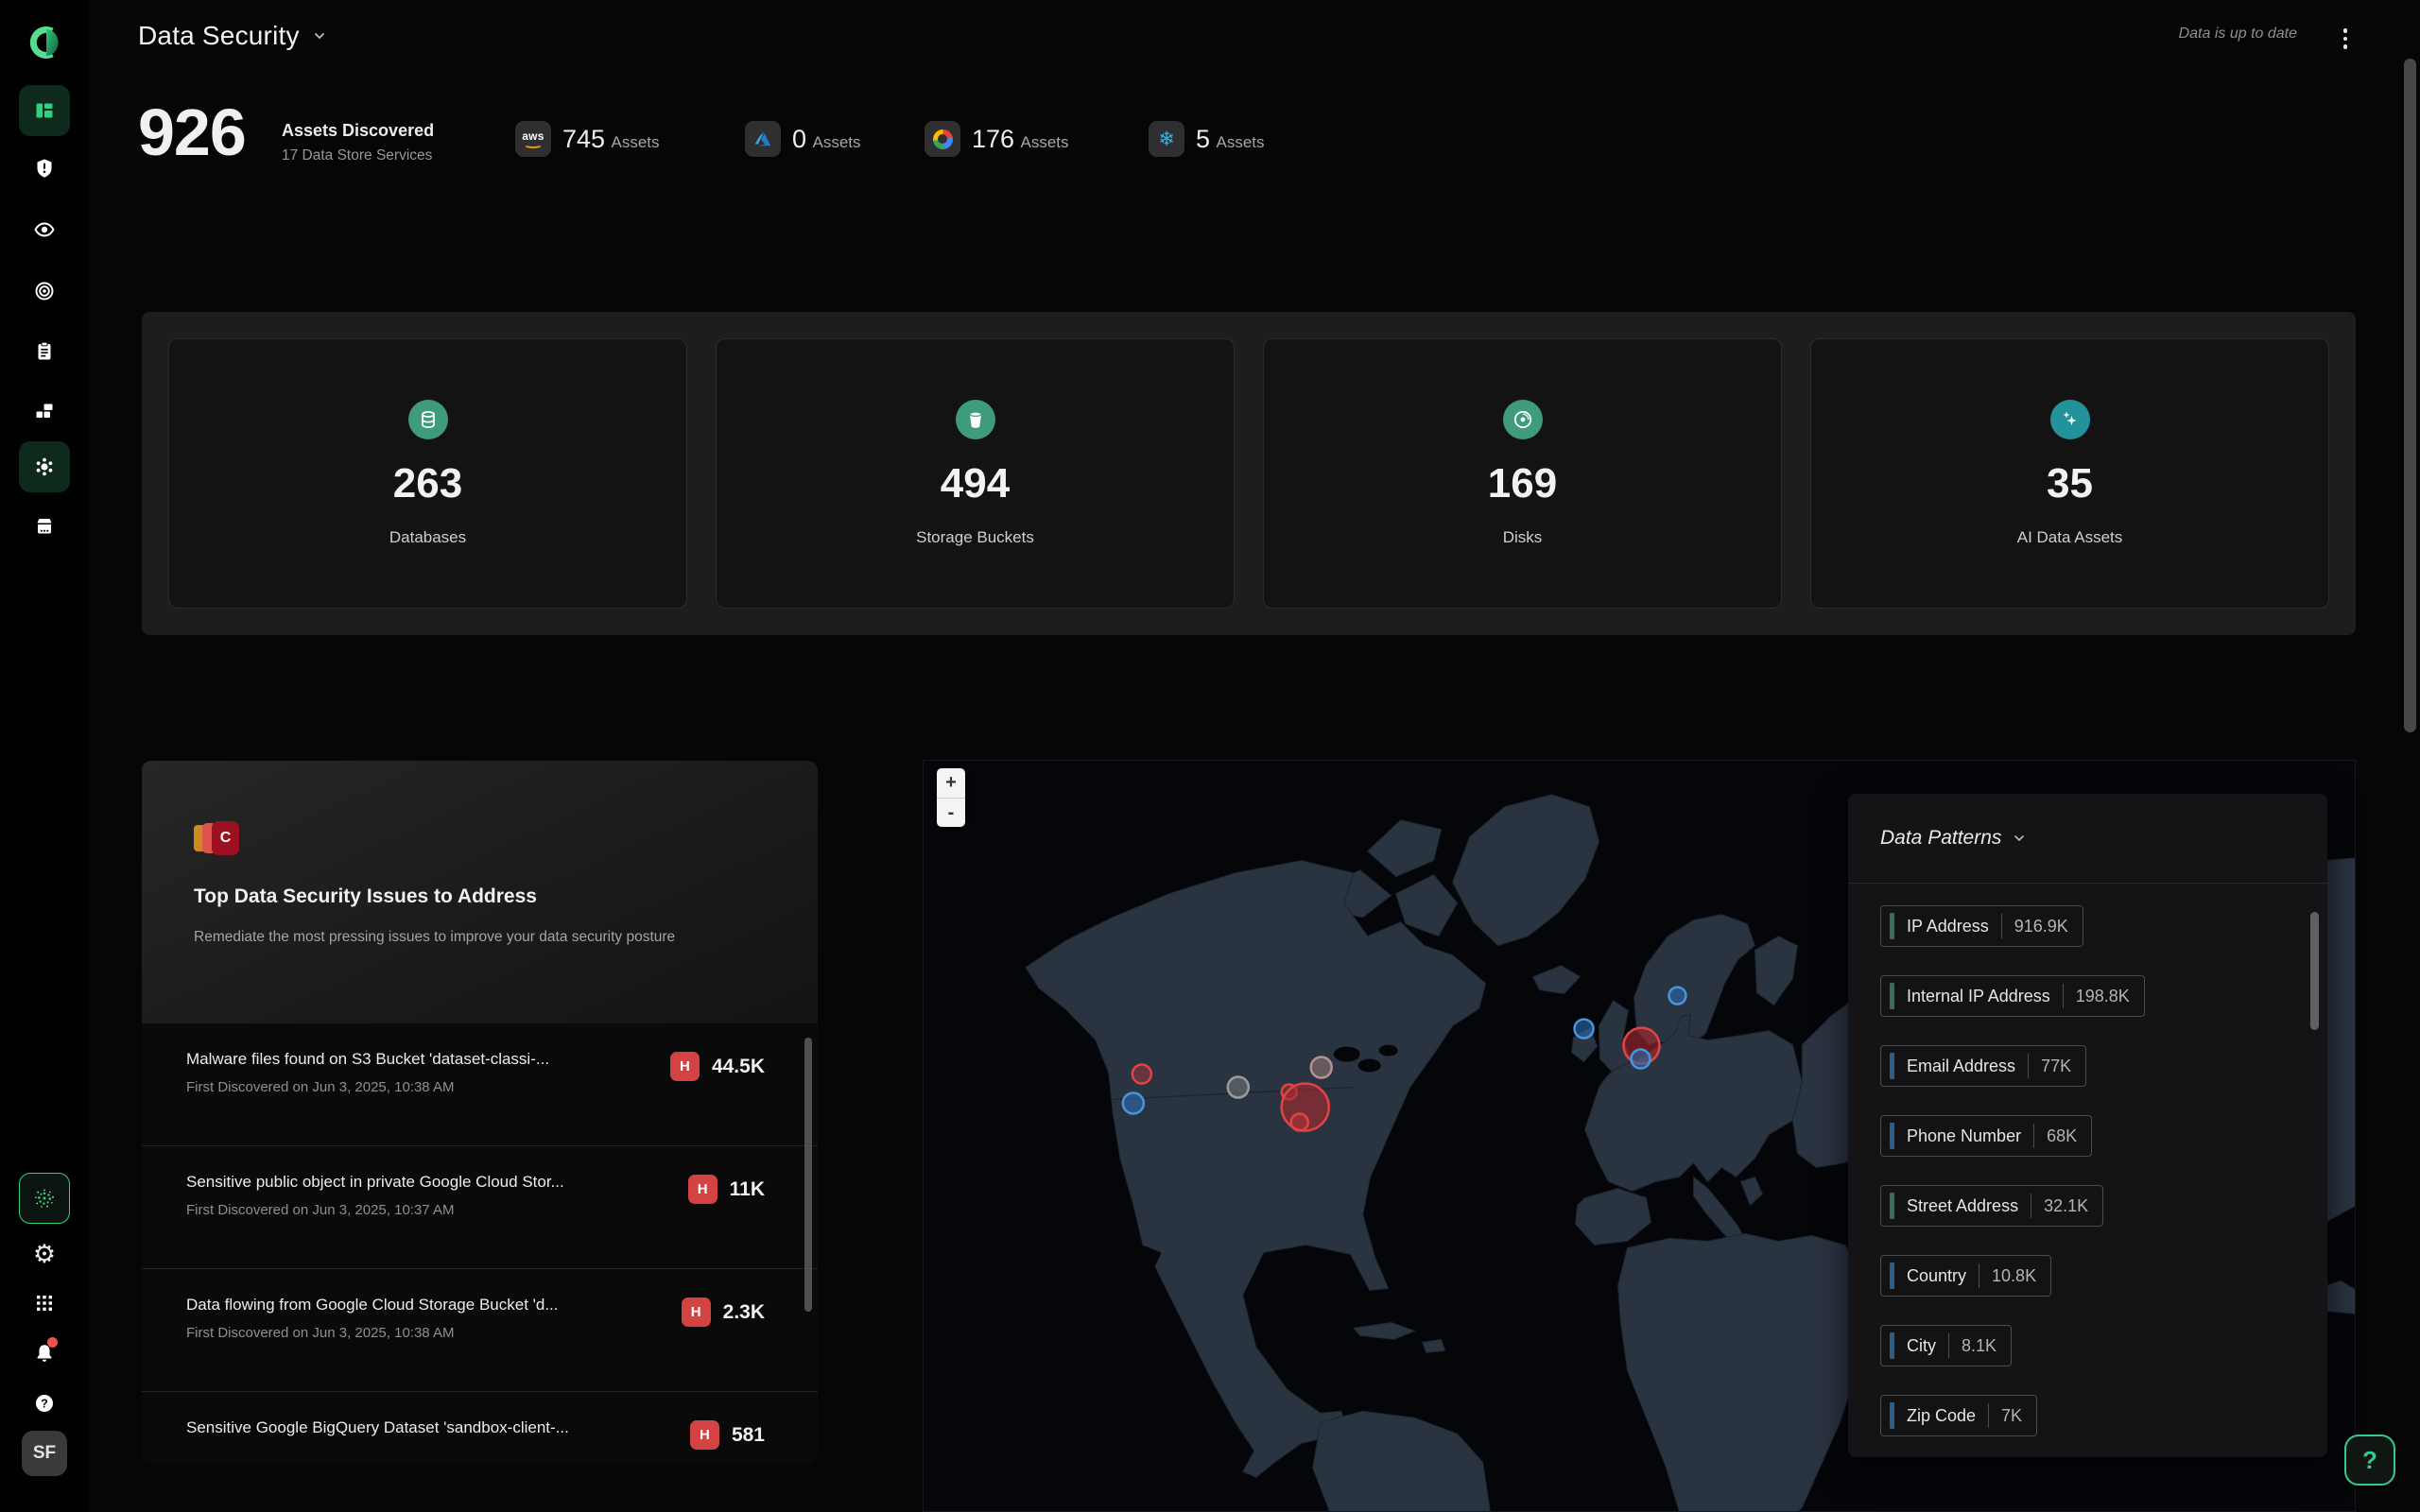  Describe the element at coordinates (2369, 1460) in the screenshot. I see `help-widget-button: ?` at that location.